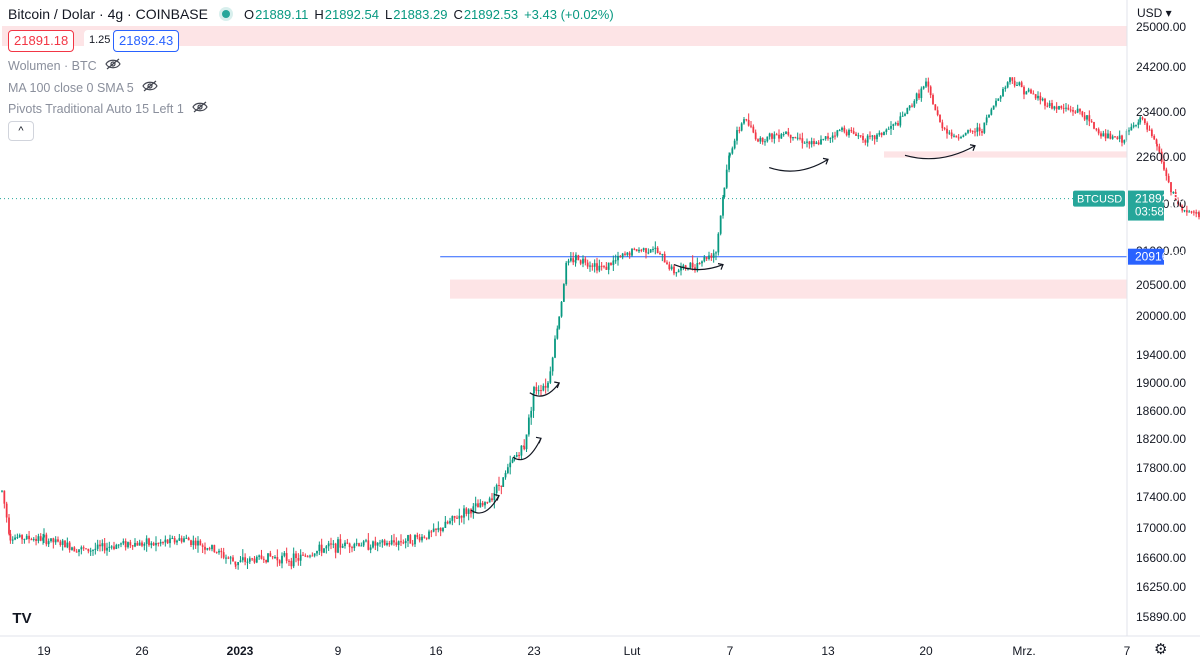 The height and width of the screenshot is (665, 1200). I want to click on price-tick-label: 20500.00, so click(1161, 285).